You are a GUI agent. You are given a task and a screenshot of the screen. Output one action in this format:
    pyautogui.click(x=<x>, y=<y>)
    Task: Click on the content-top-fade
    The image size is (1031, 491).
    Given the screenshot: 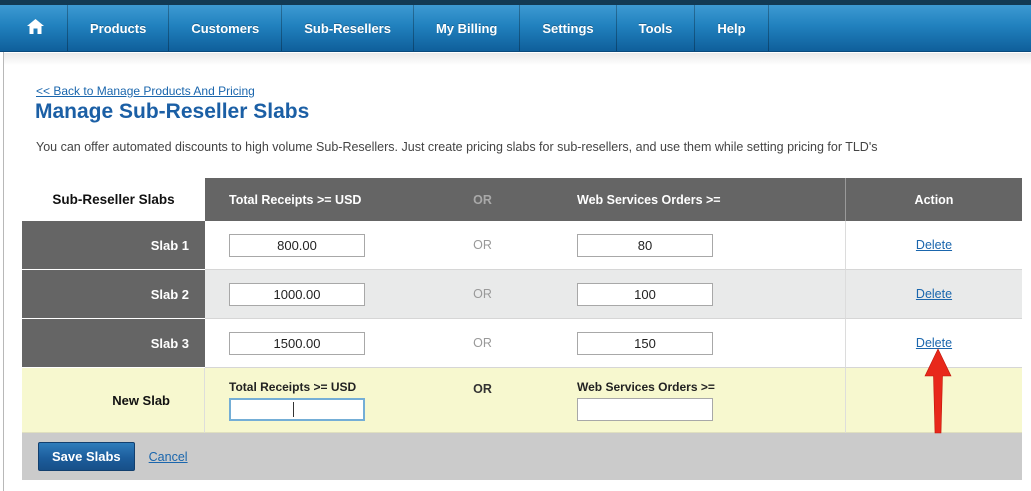 What is the action you would take?
    pyautogui.click(x=517, y=59)
    